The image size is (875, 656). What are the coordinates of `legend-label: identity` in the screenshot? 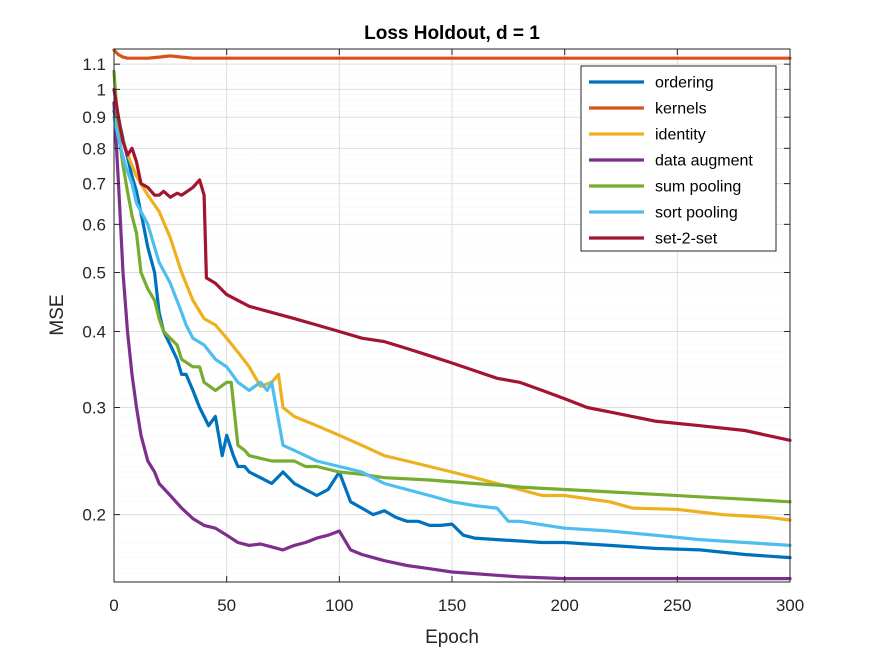 It's located at (680, 135).